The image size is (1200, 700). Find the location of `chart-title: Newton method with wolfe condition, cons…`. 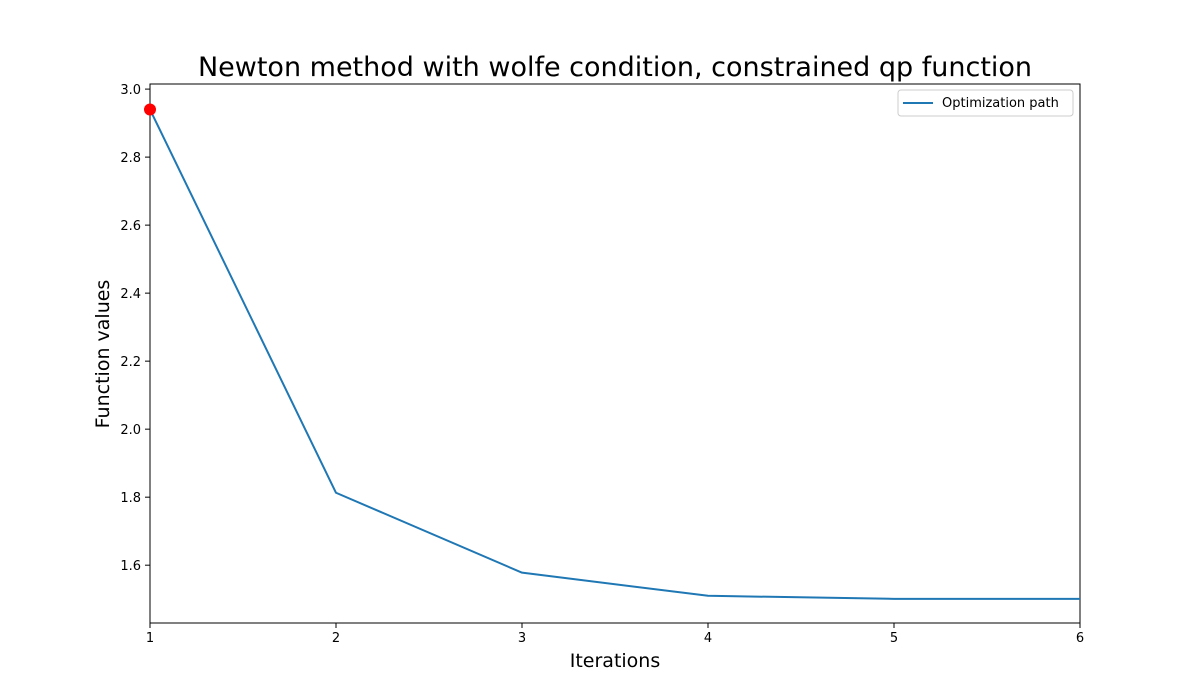

chart-title: Newton method with wolfe condition, cons… is located at coordinates (615, 67).